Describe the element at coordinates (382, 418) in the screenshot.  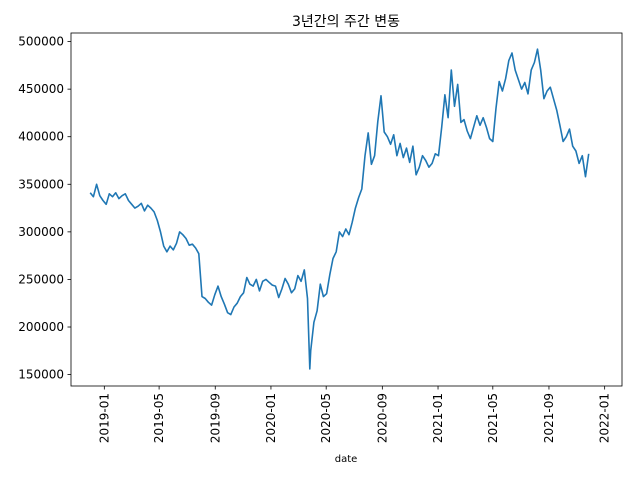
I see `x-tick-label: 2020-09` at that location.